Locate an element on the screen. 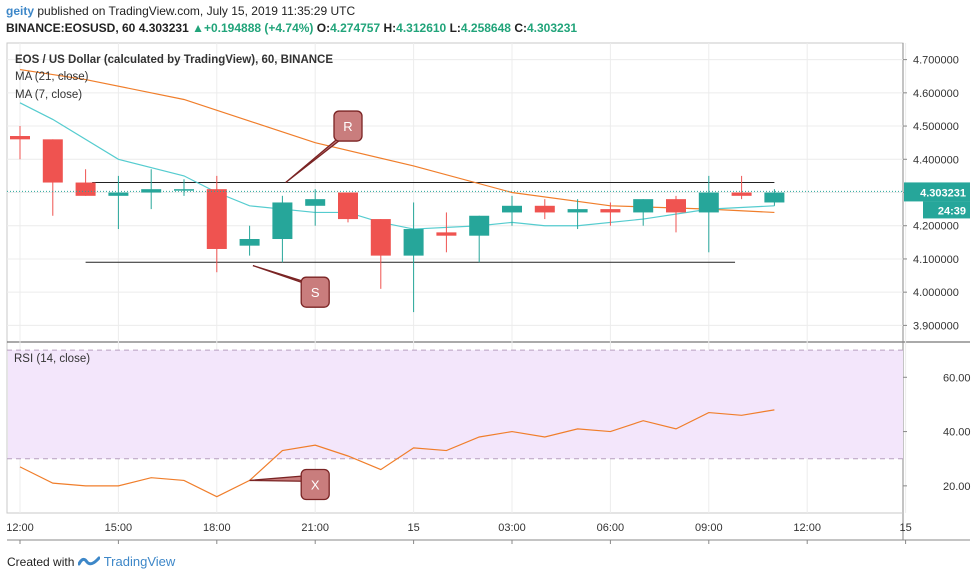 The image size is (977, 579). footer: Created with TradingView is located at coordinates (91, 562).